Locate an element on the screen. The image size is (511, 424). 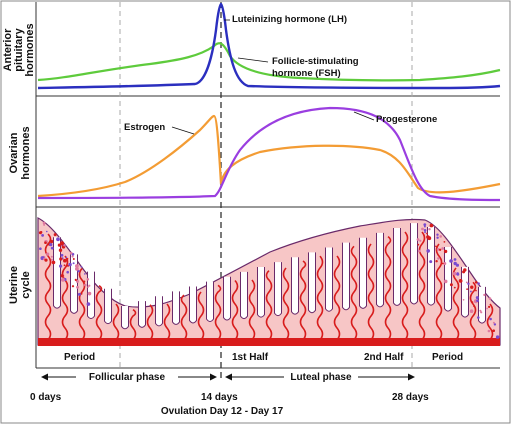
ovarian-panel-label: Ovarian hormones is located at coordinates (20, 152).